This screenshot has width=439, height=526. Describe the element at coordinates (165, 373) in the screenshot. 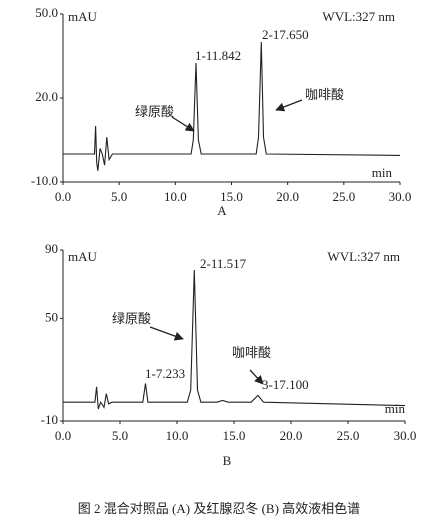

I see `annotation: 1-7.233` at that location.